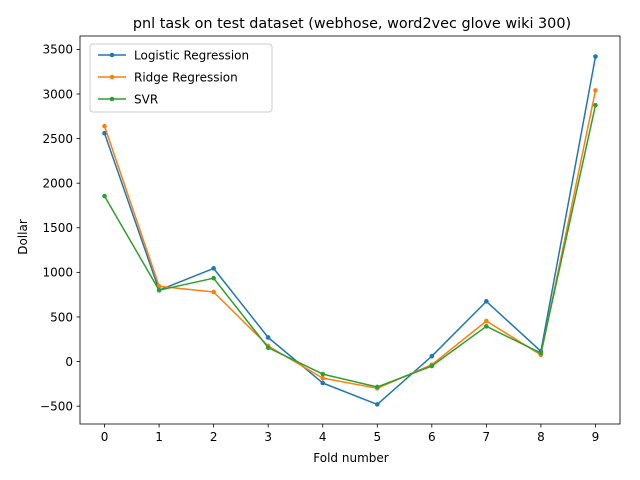 This screenshot has width=640, height=480. I want to click on y-axis-label: Dollar, so click(23, 237).